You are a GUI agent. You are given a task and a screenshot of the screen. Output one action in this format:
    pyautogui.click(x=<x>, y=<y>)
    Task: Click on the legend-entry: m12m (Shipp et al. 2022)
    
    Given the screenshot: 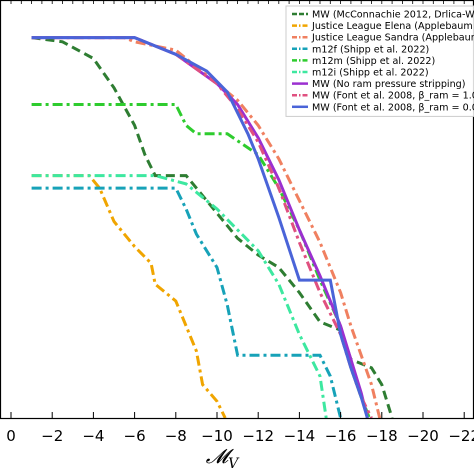 What is the action you would take?
    pyautogui.click(x=373, y=61)
    